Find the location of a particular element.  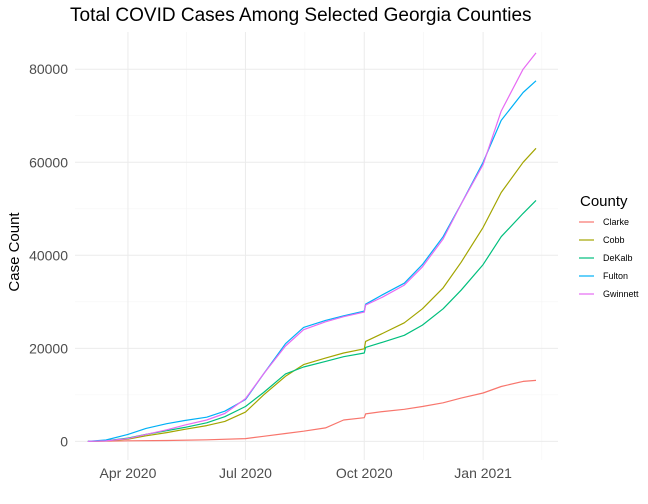

legend: County Clarke Cobb DeKalb Fulton Gwinnett is located at coordinates (609, 246).